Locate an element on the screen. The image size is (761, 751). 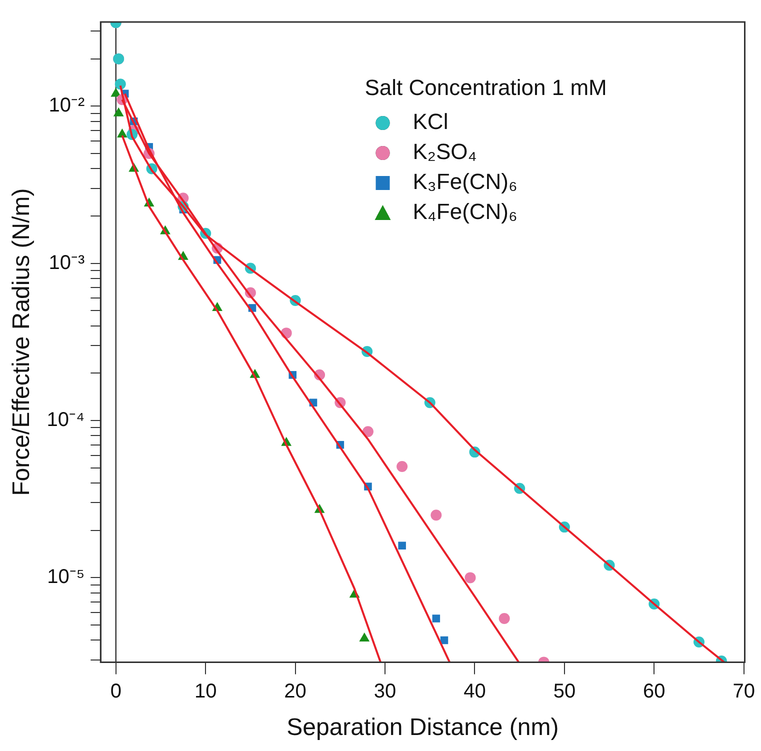
legend-label: KCl is located at coordinates (430, 121).